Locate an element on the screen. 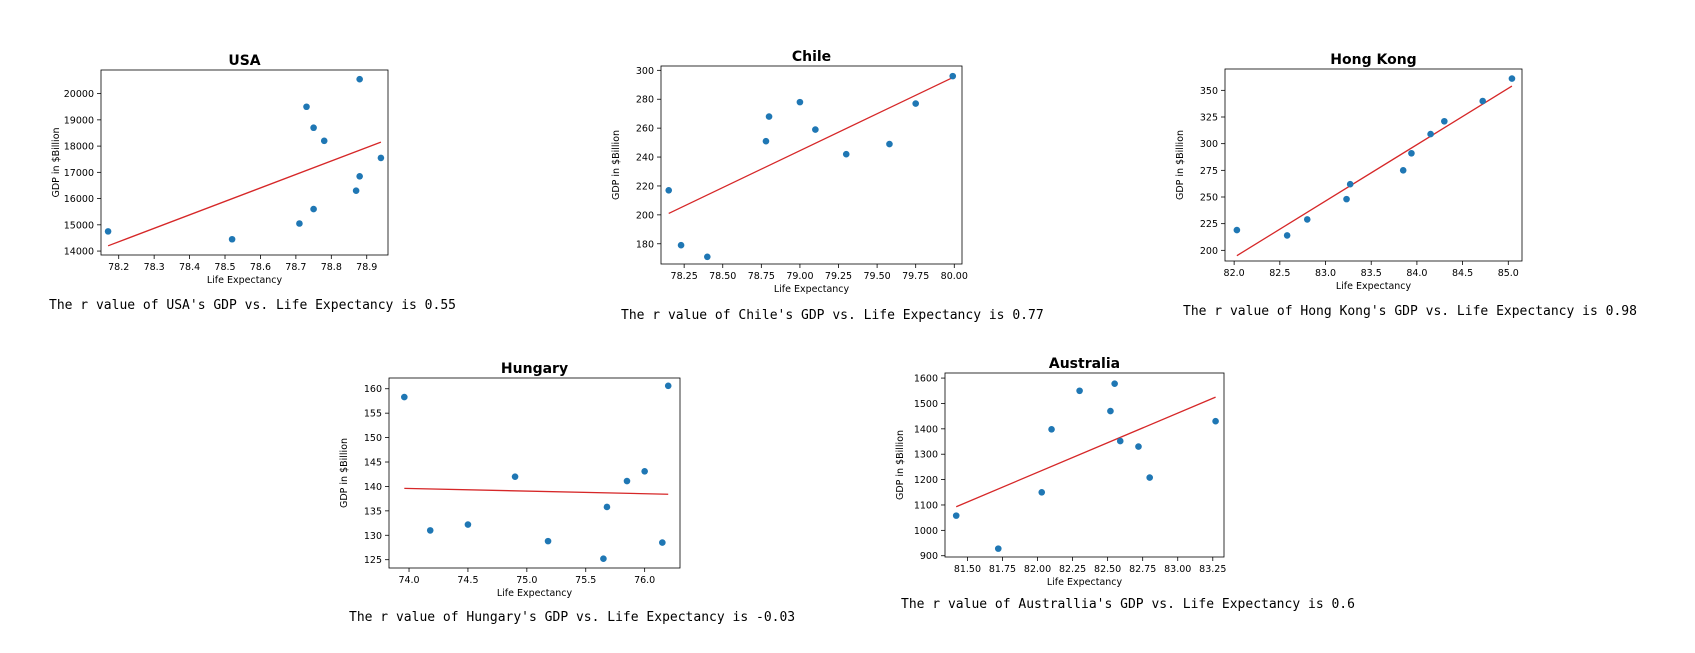 This screenshot has width=1695, height=653. chile-plot-frame is located at coordinates (811, 165).